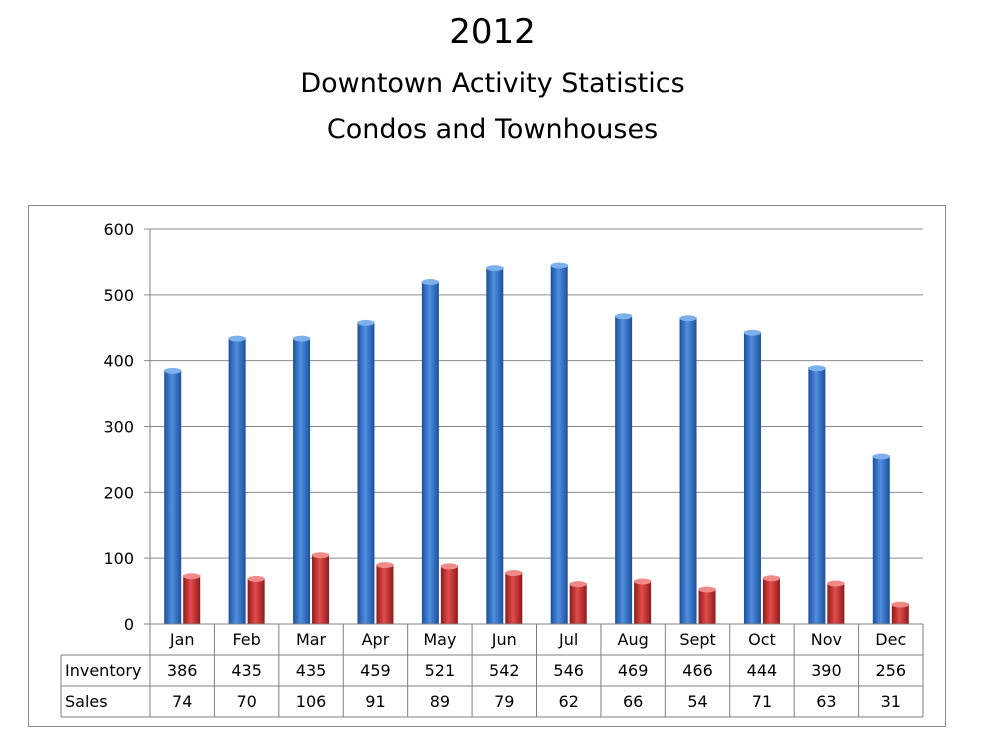  What do you see at coordinates (559, 265) in the screenshot?
I see `bar-cap-inventory-jul` at bounding box center [559, 265].